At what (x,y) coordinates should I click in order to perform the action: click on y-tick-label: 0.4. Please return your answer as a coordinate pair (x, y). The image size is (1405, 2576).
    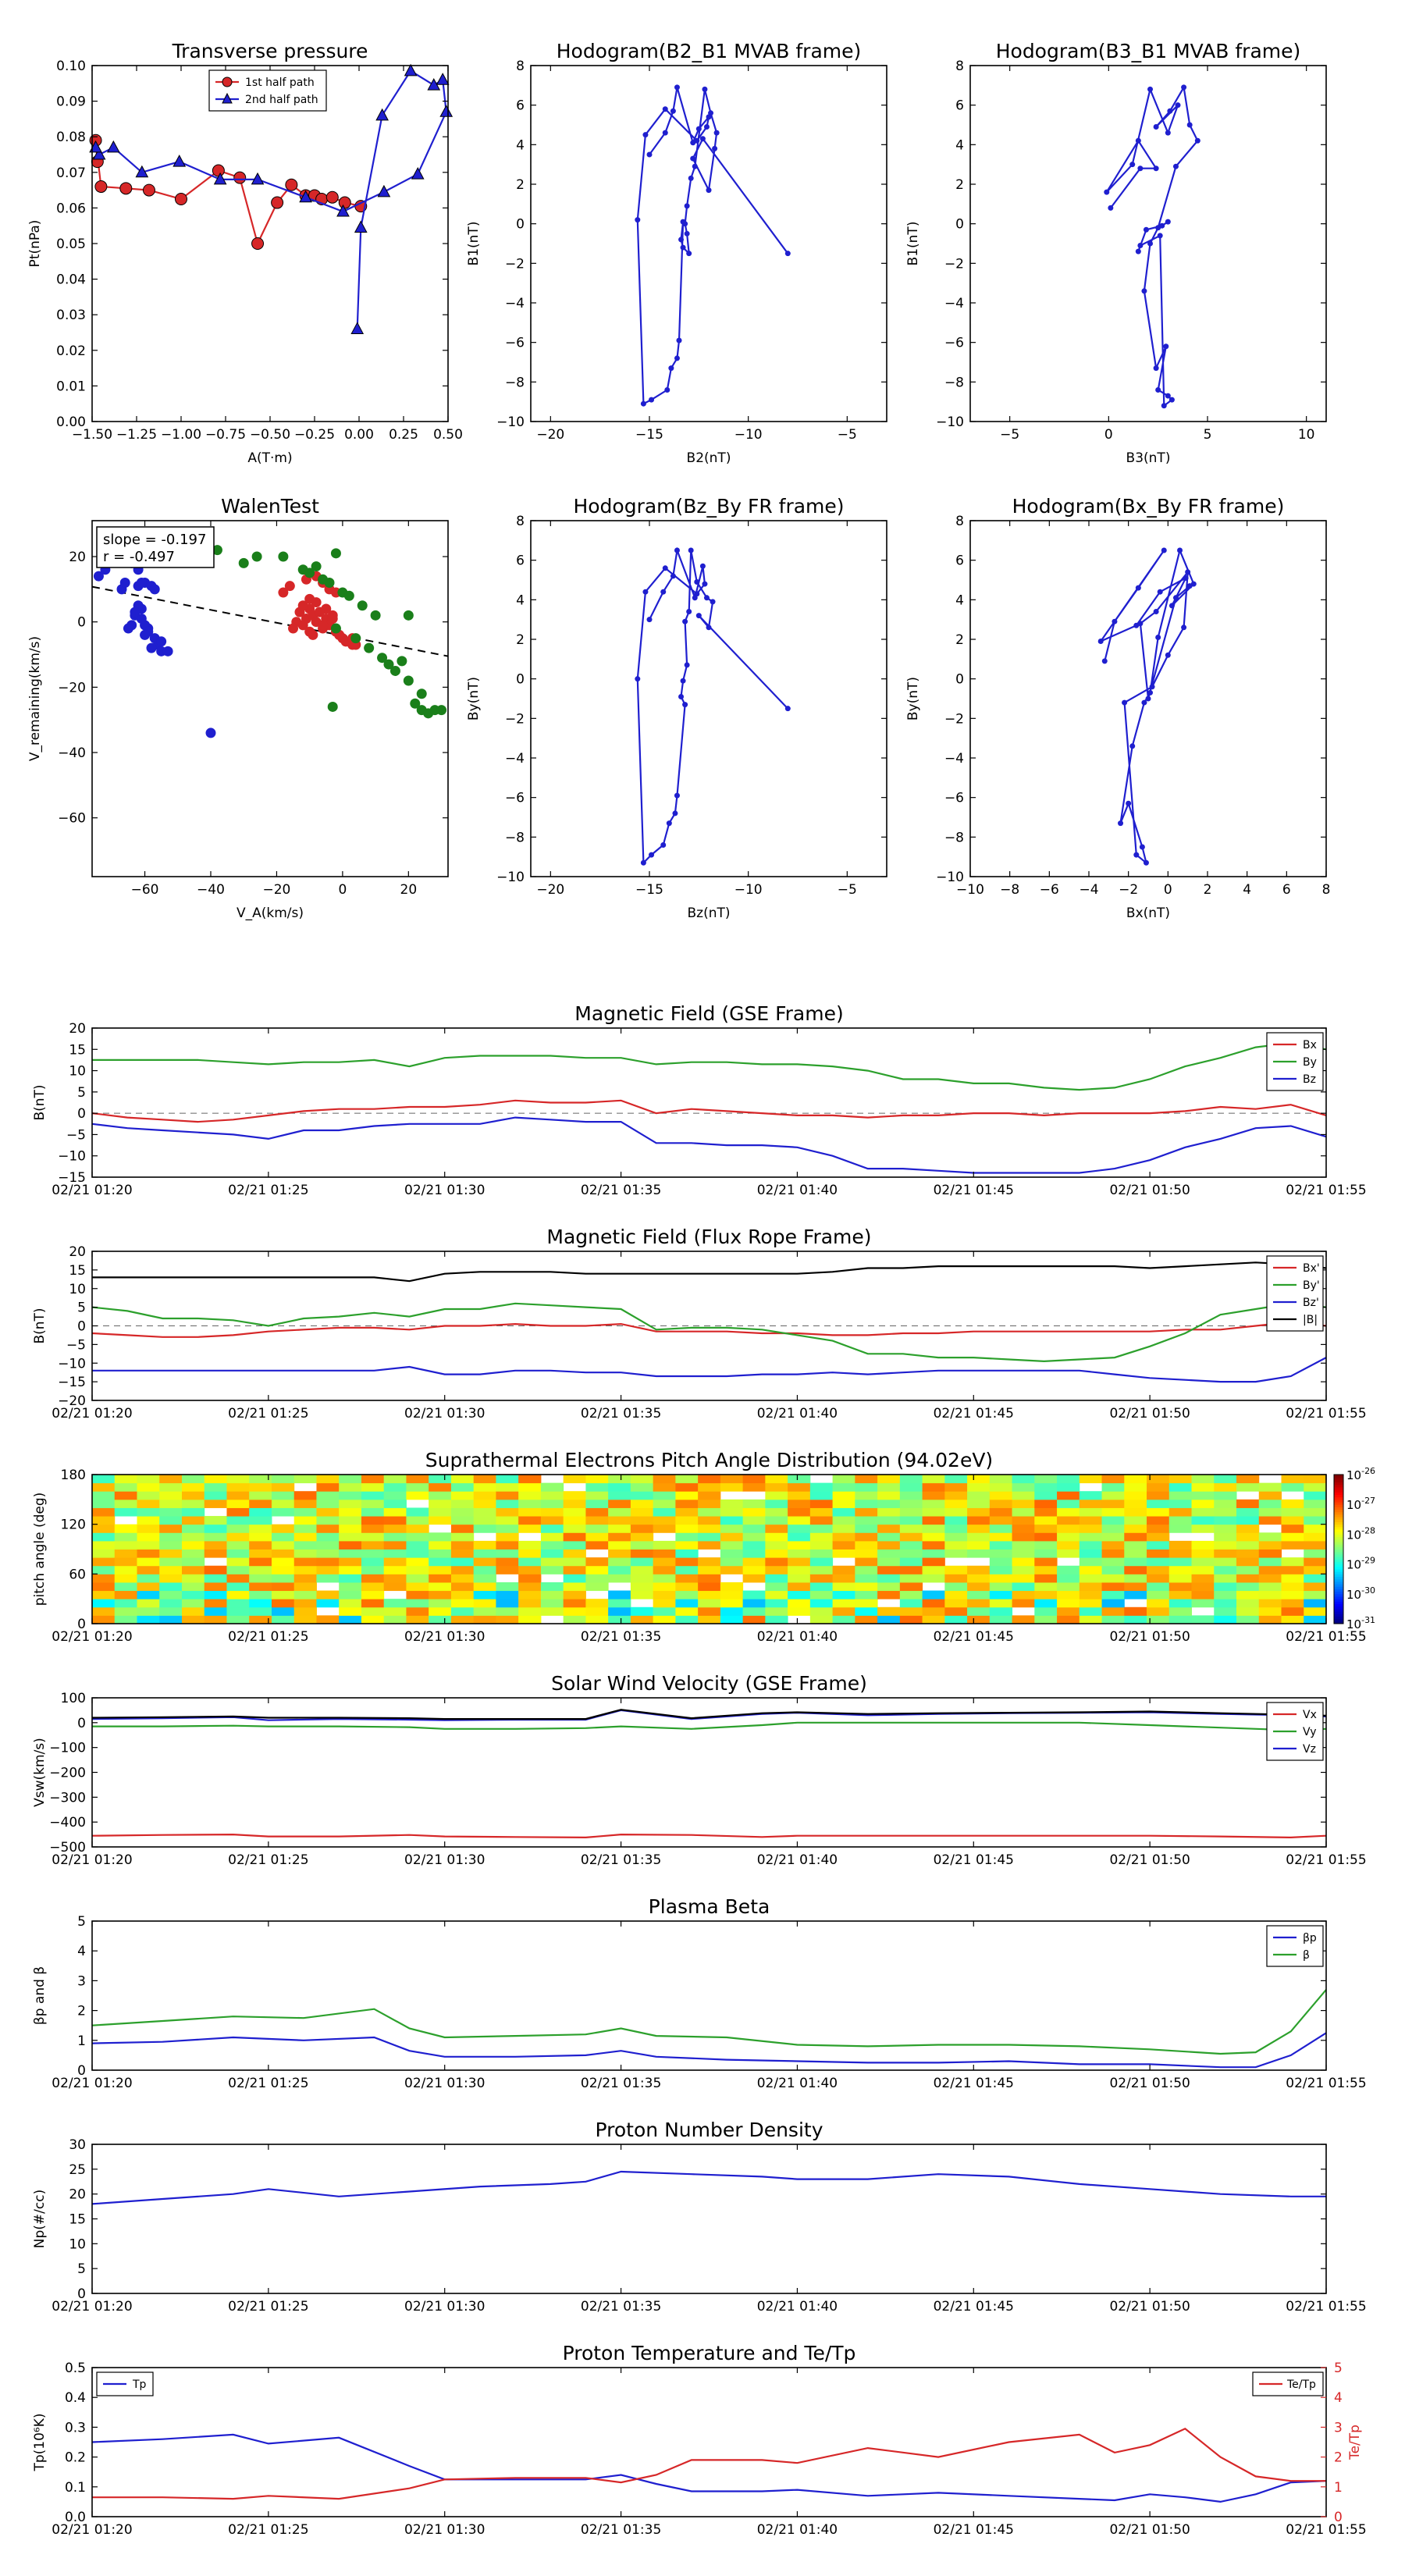
    Looking at the image, I should click on (76, 2398).